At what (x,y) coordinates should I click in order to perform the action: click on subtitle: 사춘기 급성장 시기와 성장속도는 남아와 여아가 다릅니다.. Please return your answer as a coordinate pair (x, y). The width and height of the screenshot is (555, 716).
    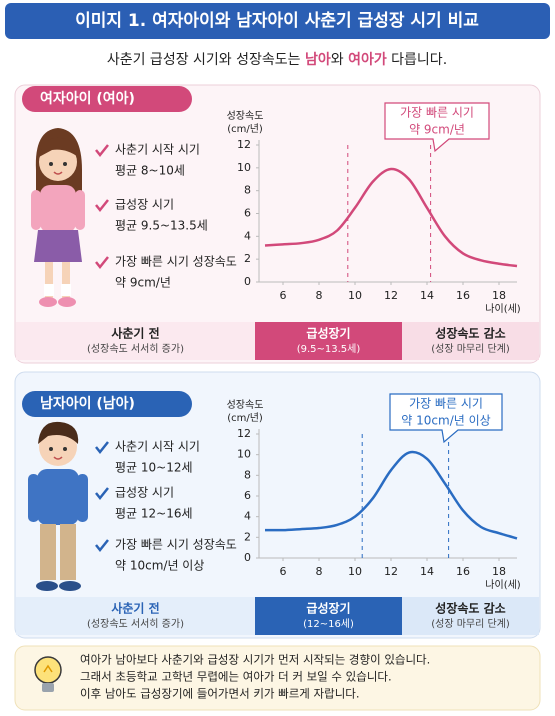
    Looking at the image, I should click on (277, 59).